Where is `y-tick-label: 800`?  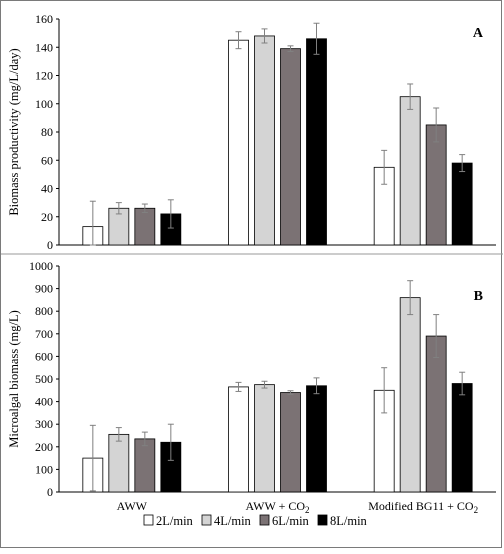 y-tick-label: 800 is located at coordinates (44, 311).